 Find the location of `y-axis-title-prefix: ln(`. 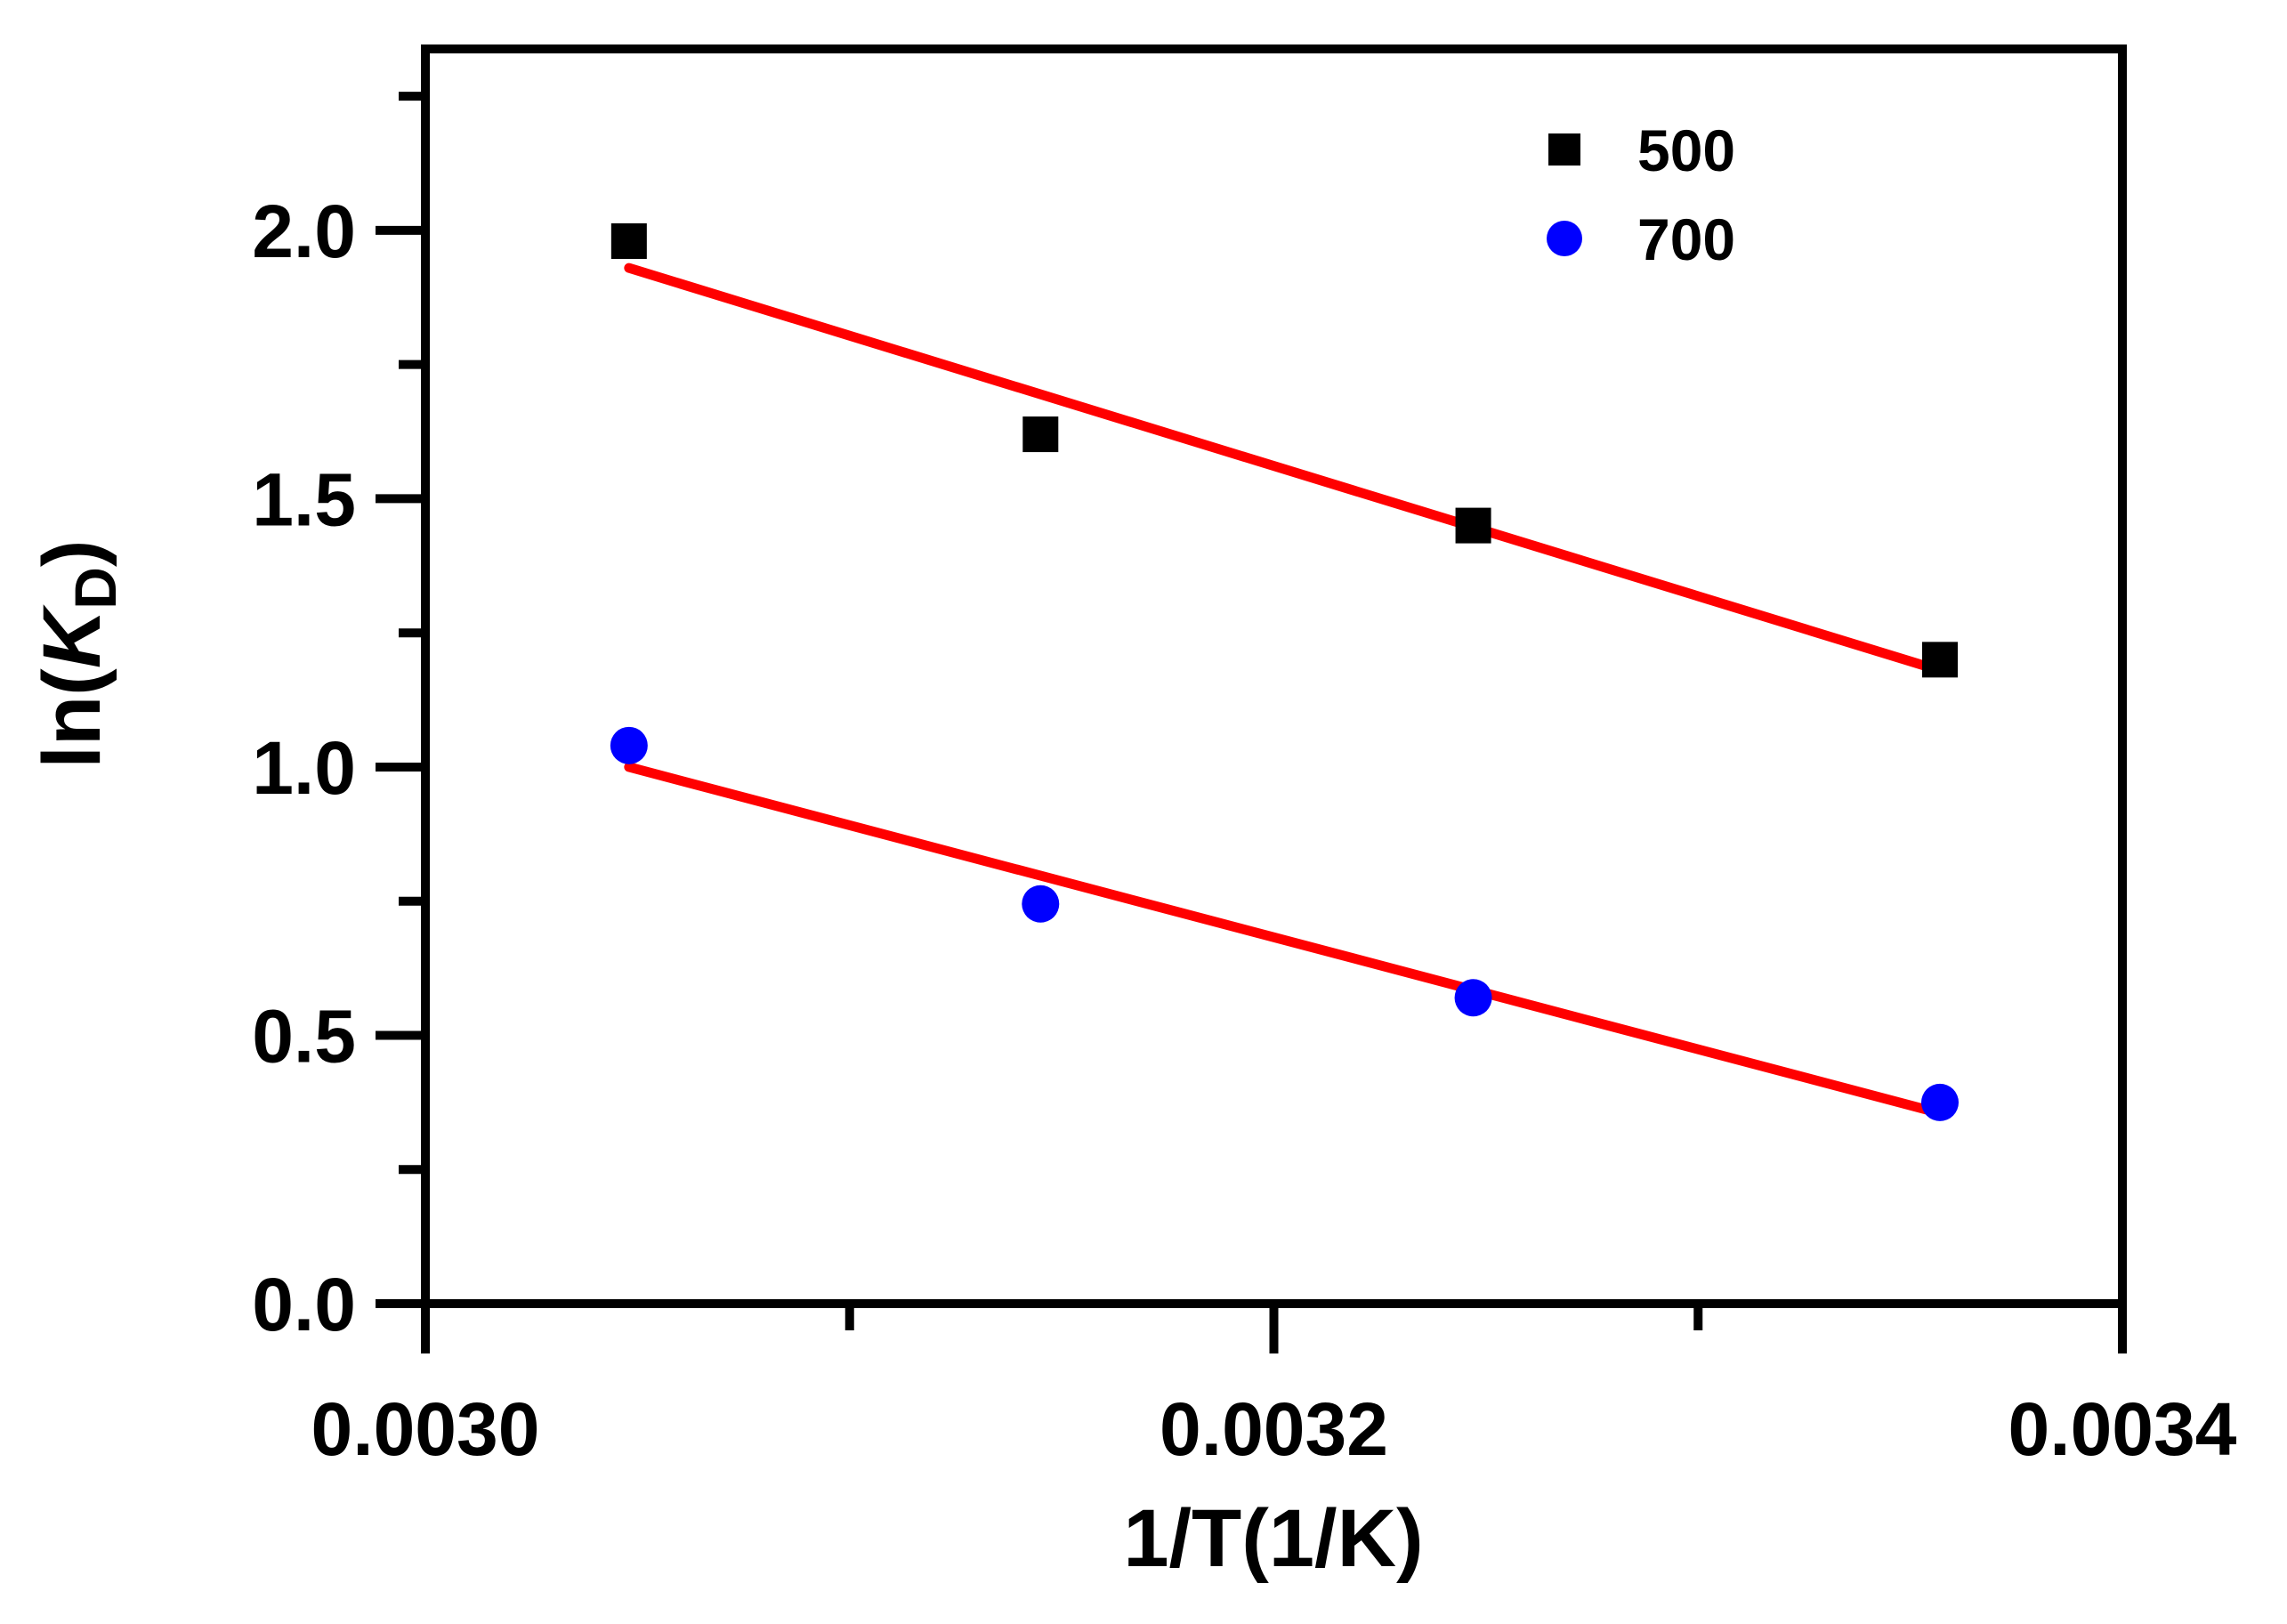

y-axis-title-prefix: ln( is located at coordinates (72, 718).